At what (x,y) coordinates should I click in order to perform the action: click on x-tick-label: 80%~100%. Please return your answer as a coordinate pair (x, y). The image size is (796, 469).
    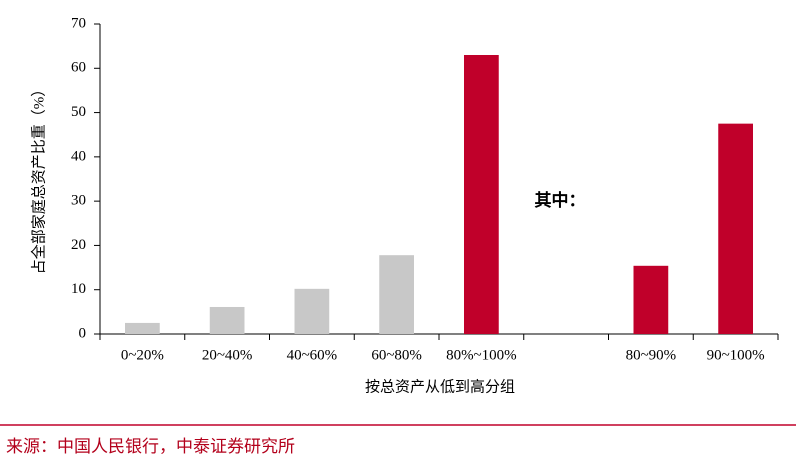
    Looking at the image, I should click on (481, 355).